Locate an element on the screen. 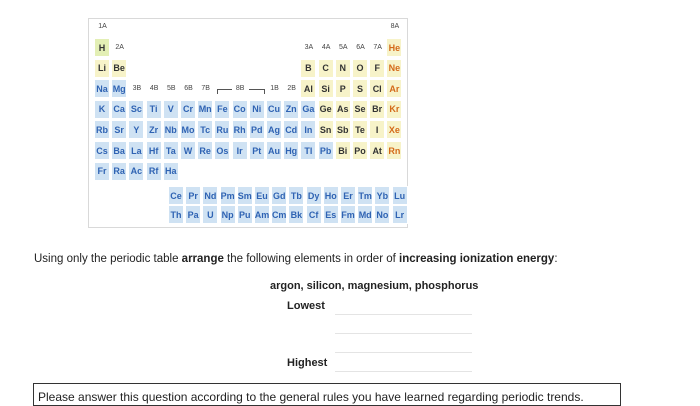  element-cell: Mn is located at coordinates (205, 109).